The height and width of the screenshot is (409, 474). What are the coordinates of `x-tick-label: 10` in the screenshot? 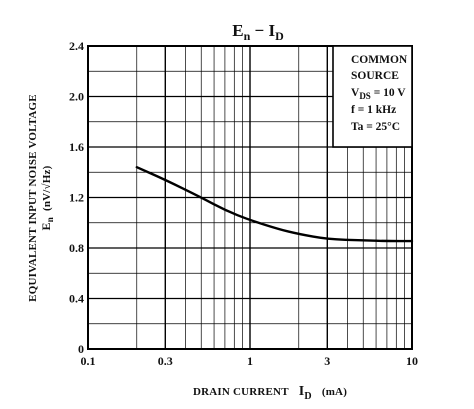 It's located at (412, 361).